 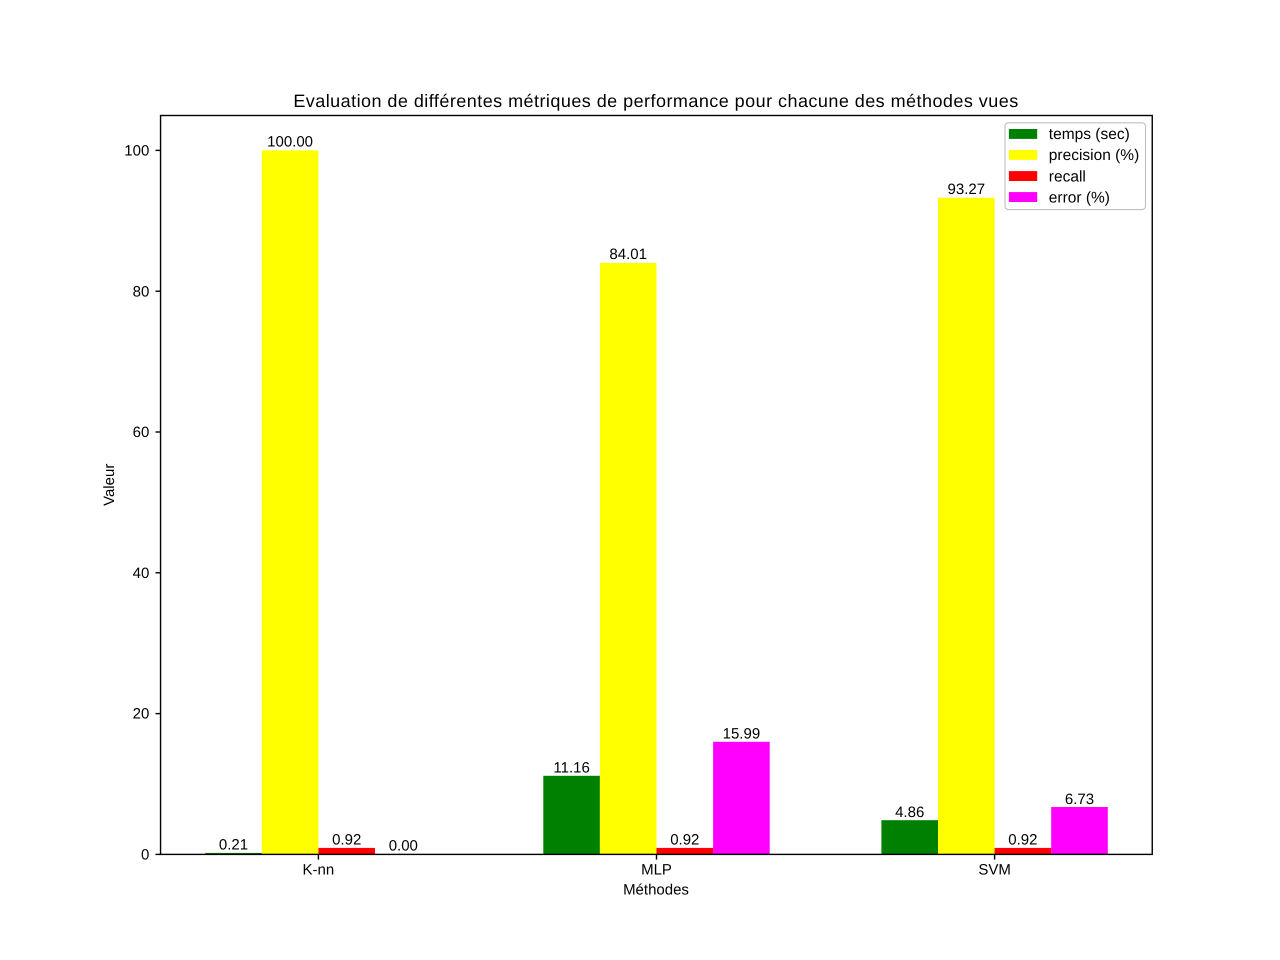 What do you see at coordinates (656, 890) in the screenshot?
I see `svg-text: Méthodes` at bounding box center [656, 890].